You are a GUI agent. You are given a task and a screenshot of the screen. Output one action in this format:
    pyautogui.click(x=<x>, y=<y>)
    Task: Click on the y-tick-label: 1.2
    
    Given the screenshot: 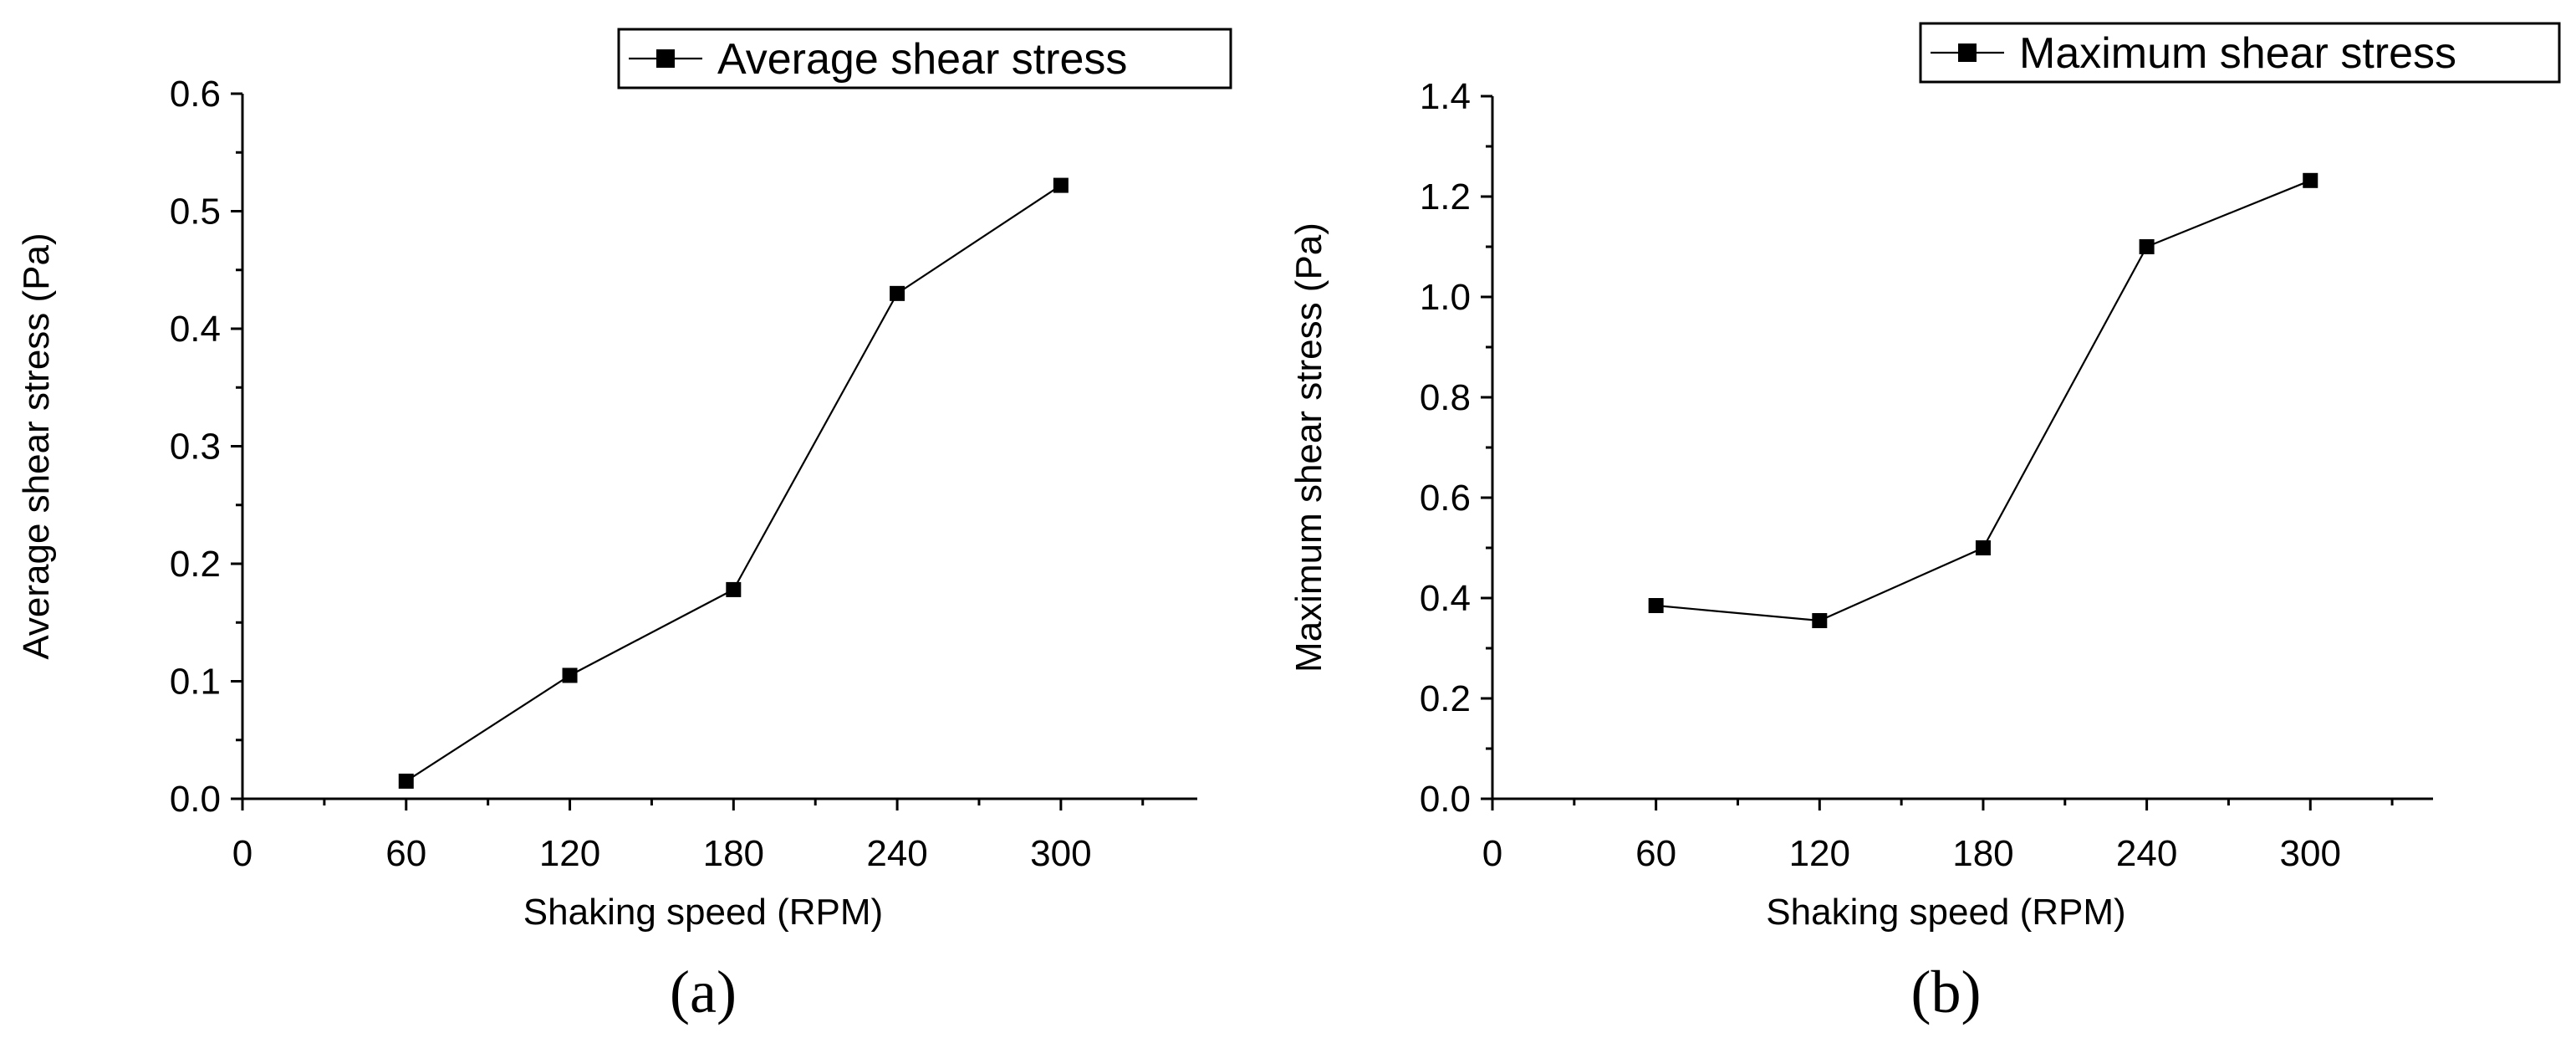 What is the action you would take?
    pyautogui.click(x=1445, y=196)
    